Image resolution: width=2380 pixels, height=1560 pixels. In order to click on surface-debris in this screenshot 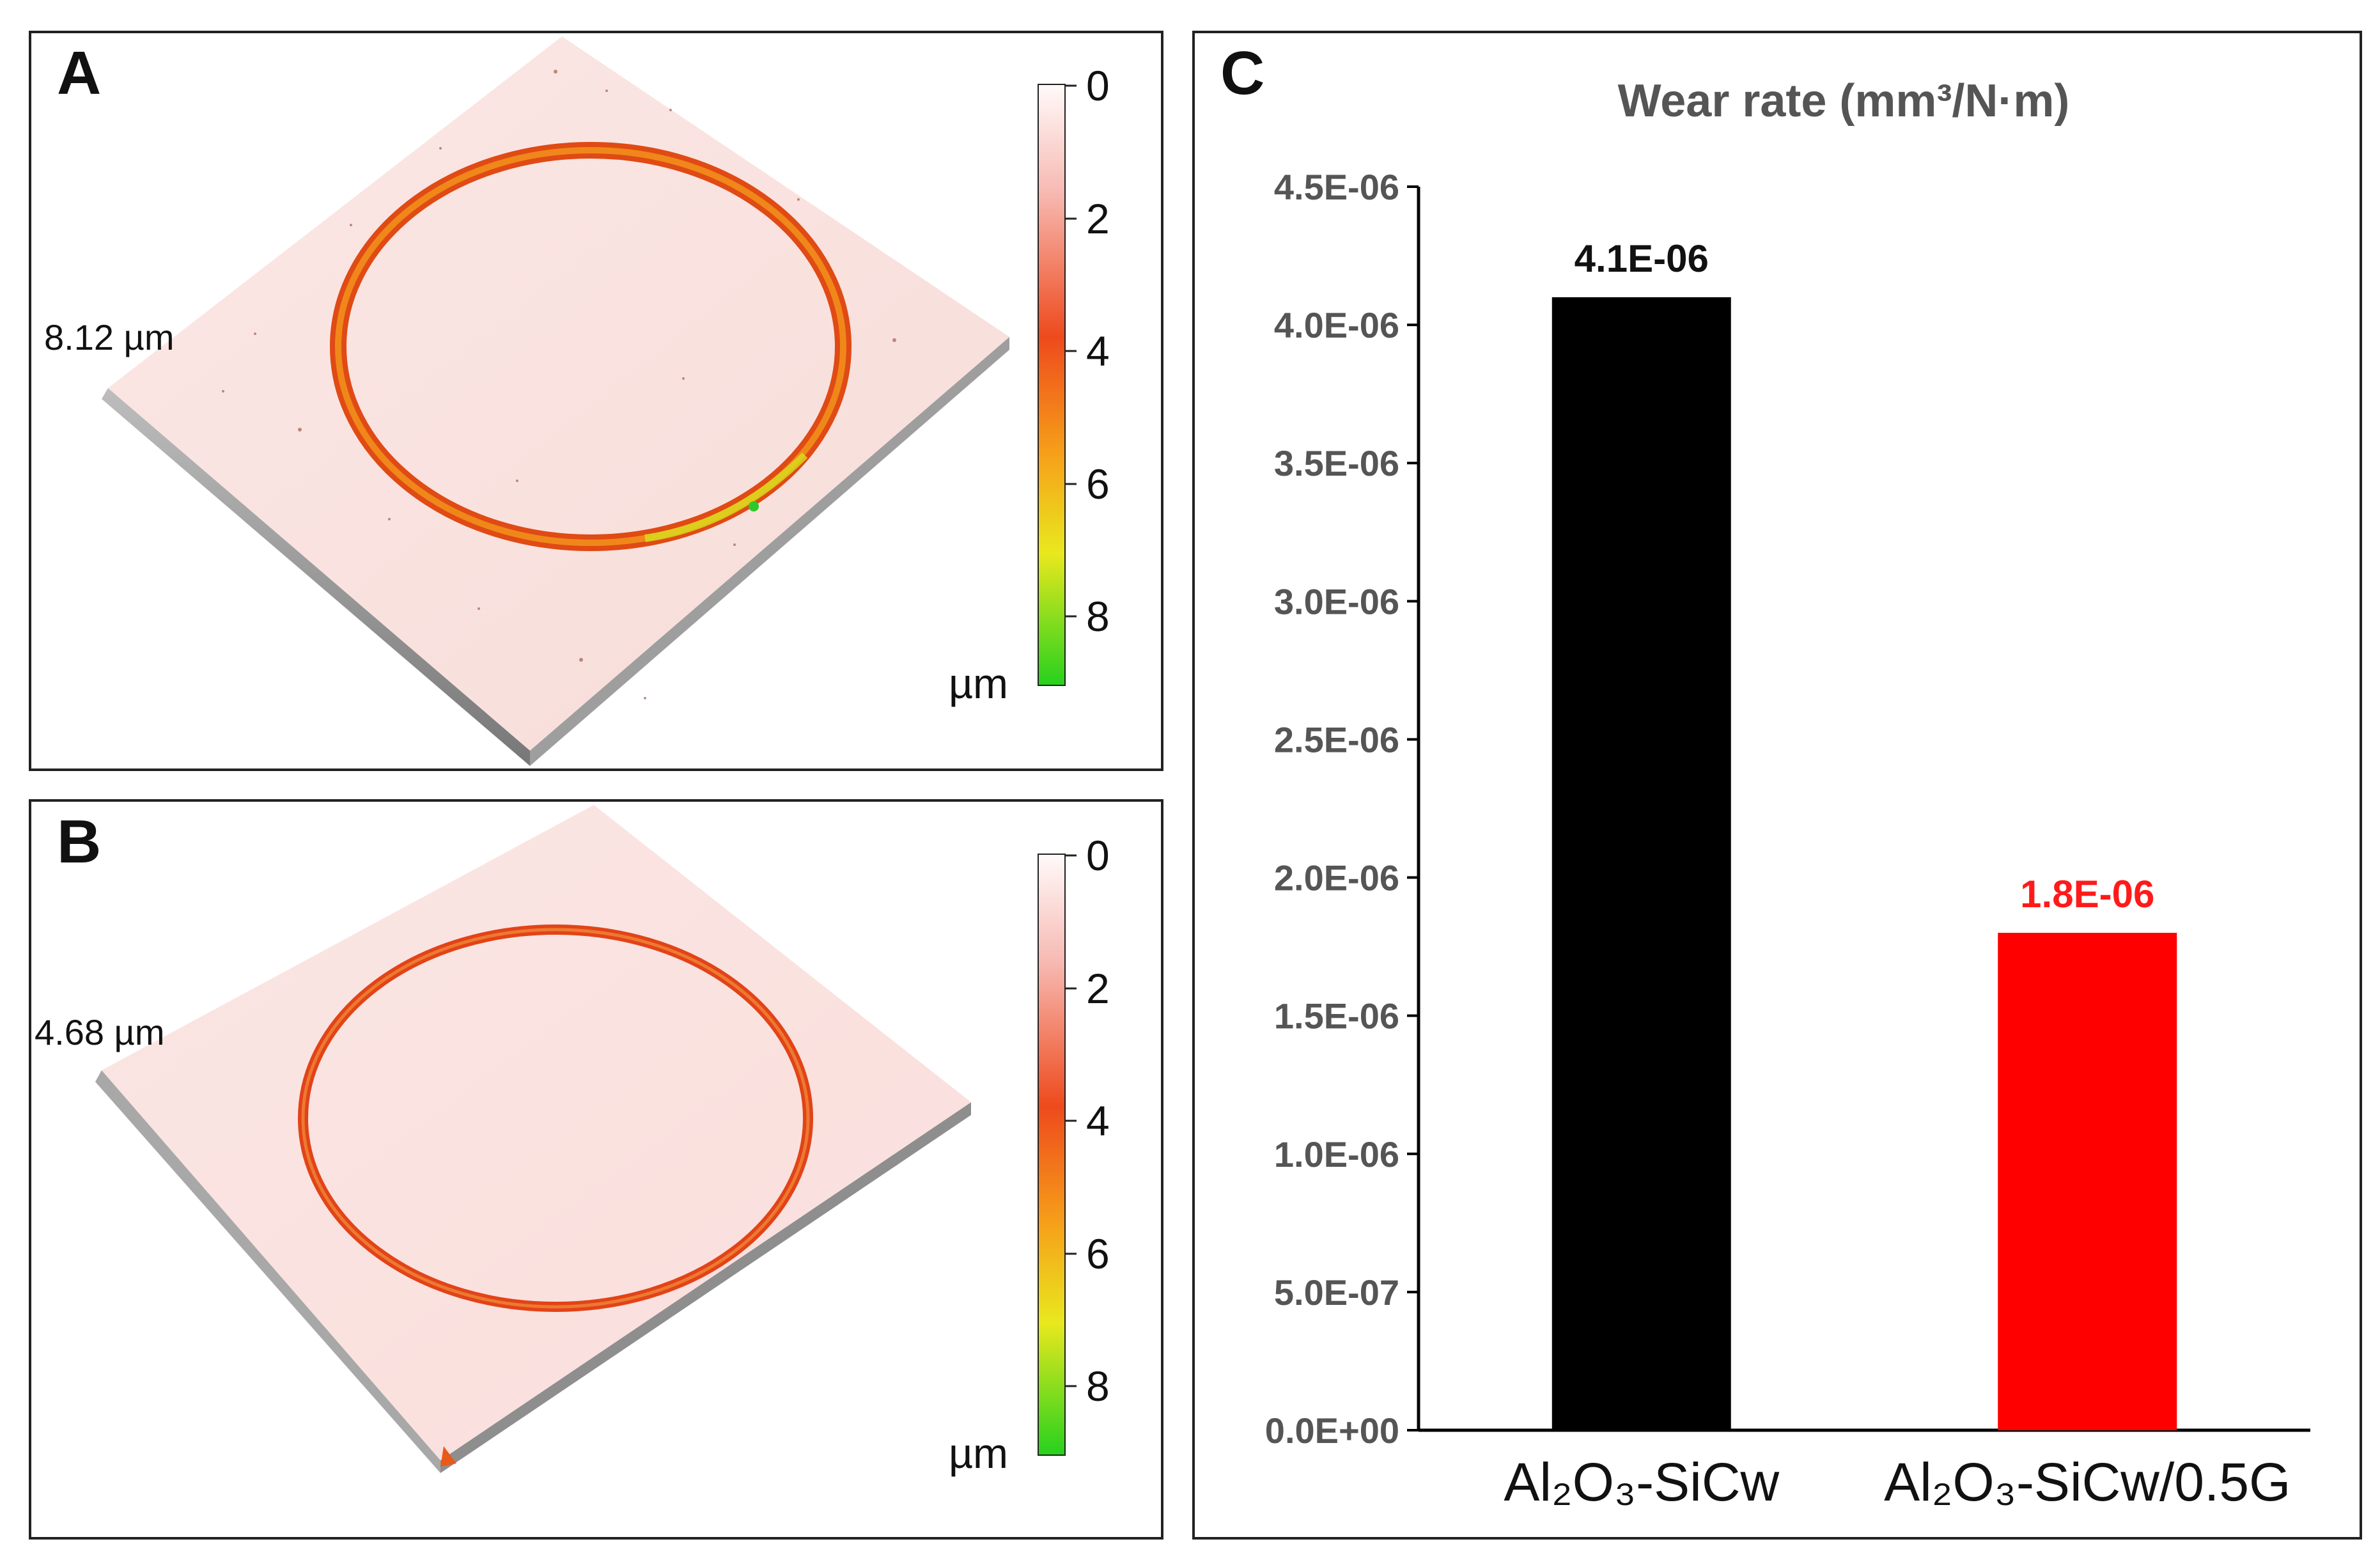, I will do `click(559, 385)`.